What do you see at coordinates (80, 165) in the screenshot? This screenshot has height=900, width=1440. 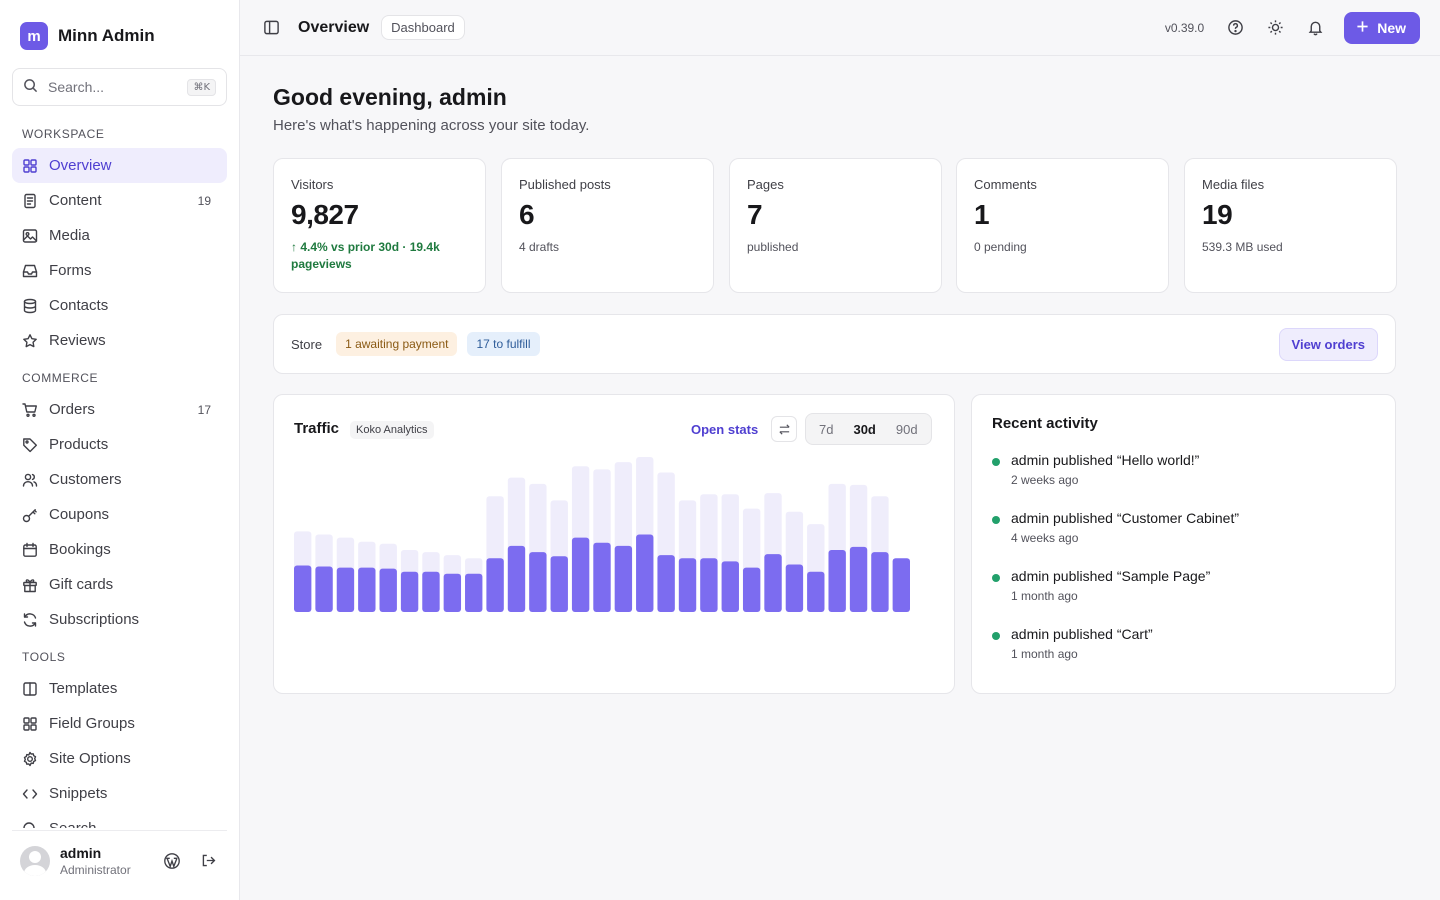 I see `sidebar-item-label: Overview` at bounding box center [80, 165].